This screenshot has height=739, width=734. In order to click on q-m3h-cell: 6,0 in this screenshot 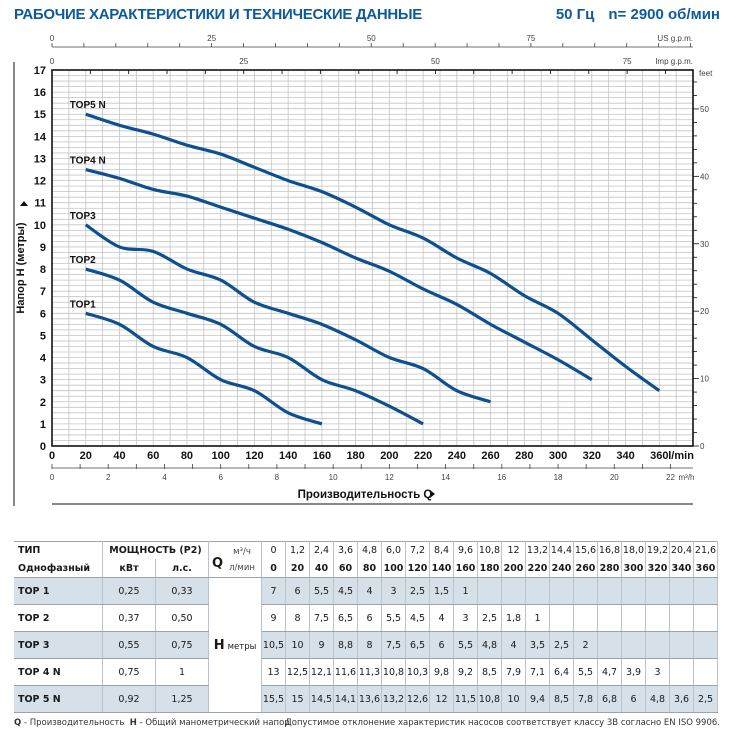, I will do `click(393, 550)`.